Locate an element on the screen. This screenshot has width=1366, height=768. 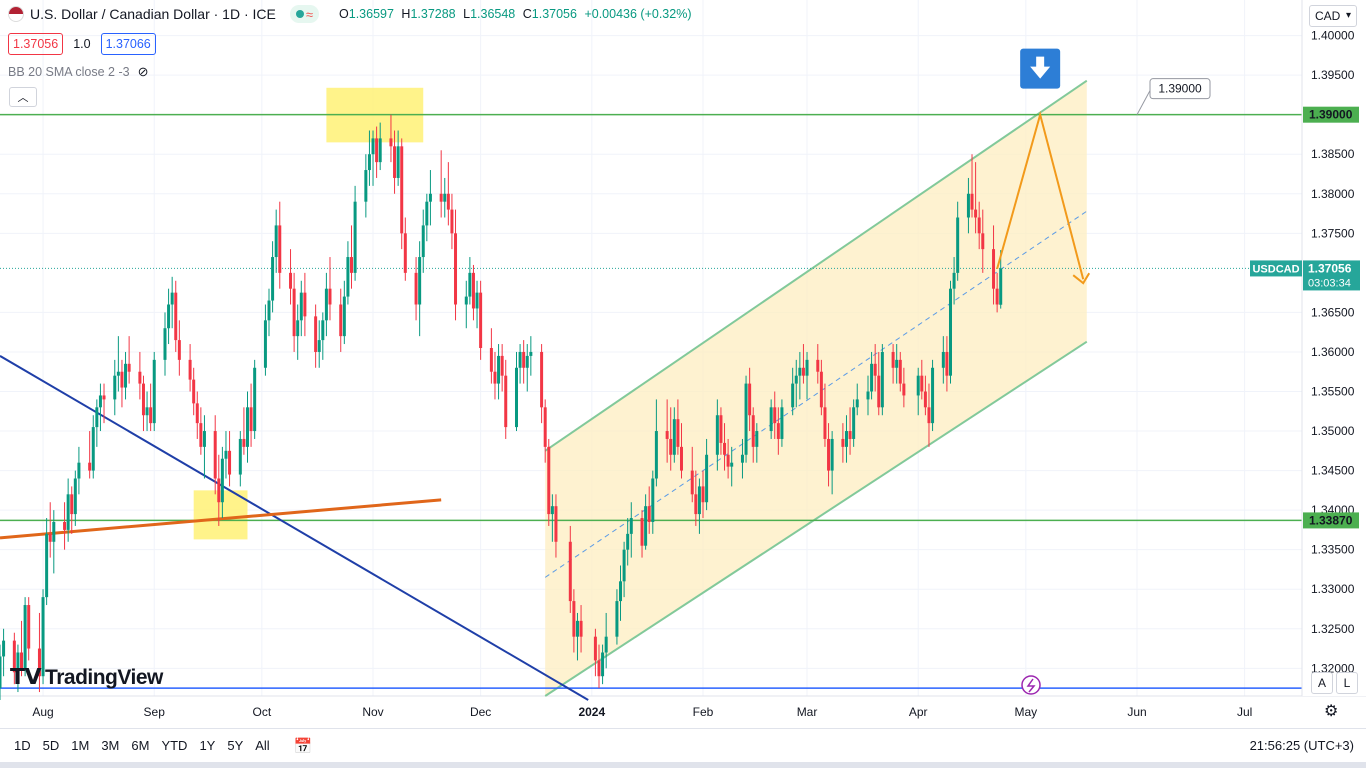
clock-readout: 21:56:25 (UTC+3) is located at coordinates (1301, 745).